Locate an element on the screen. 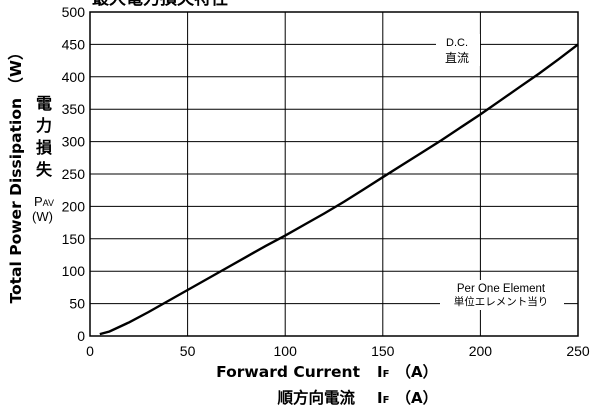 The width and height of the screenshot is (592, 410). y-axis-unit: (W) is located at coordinates (42, 216).